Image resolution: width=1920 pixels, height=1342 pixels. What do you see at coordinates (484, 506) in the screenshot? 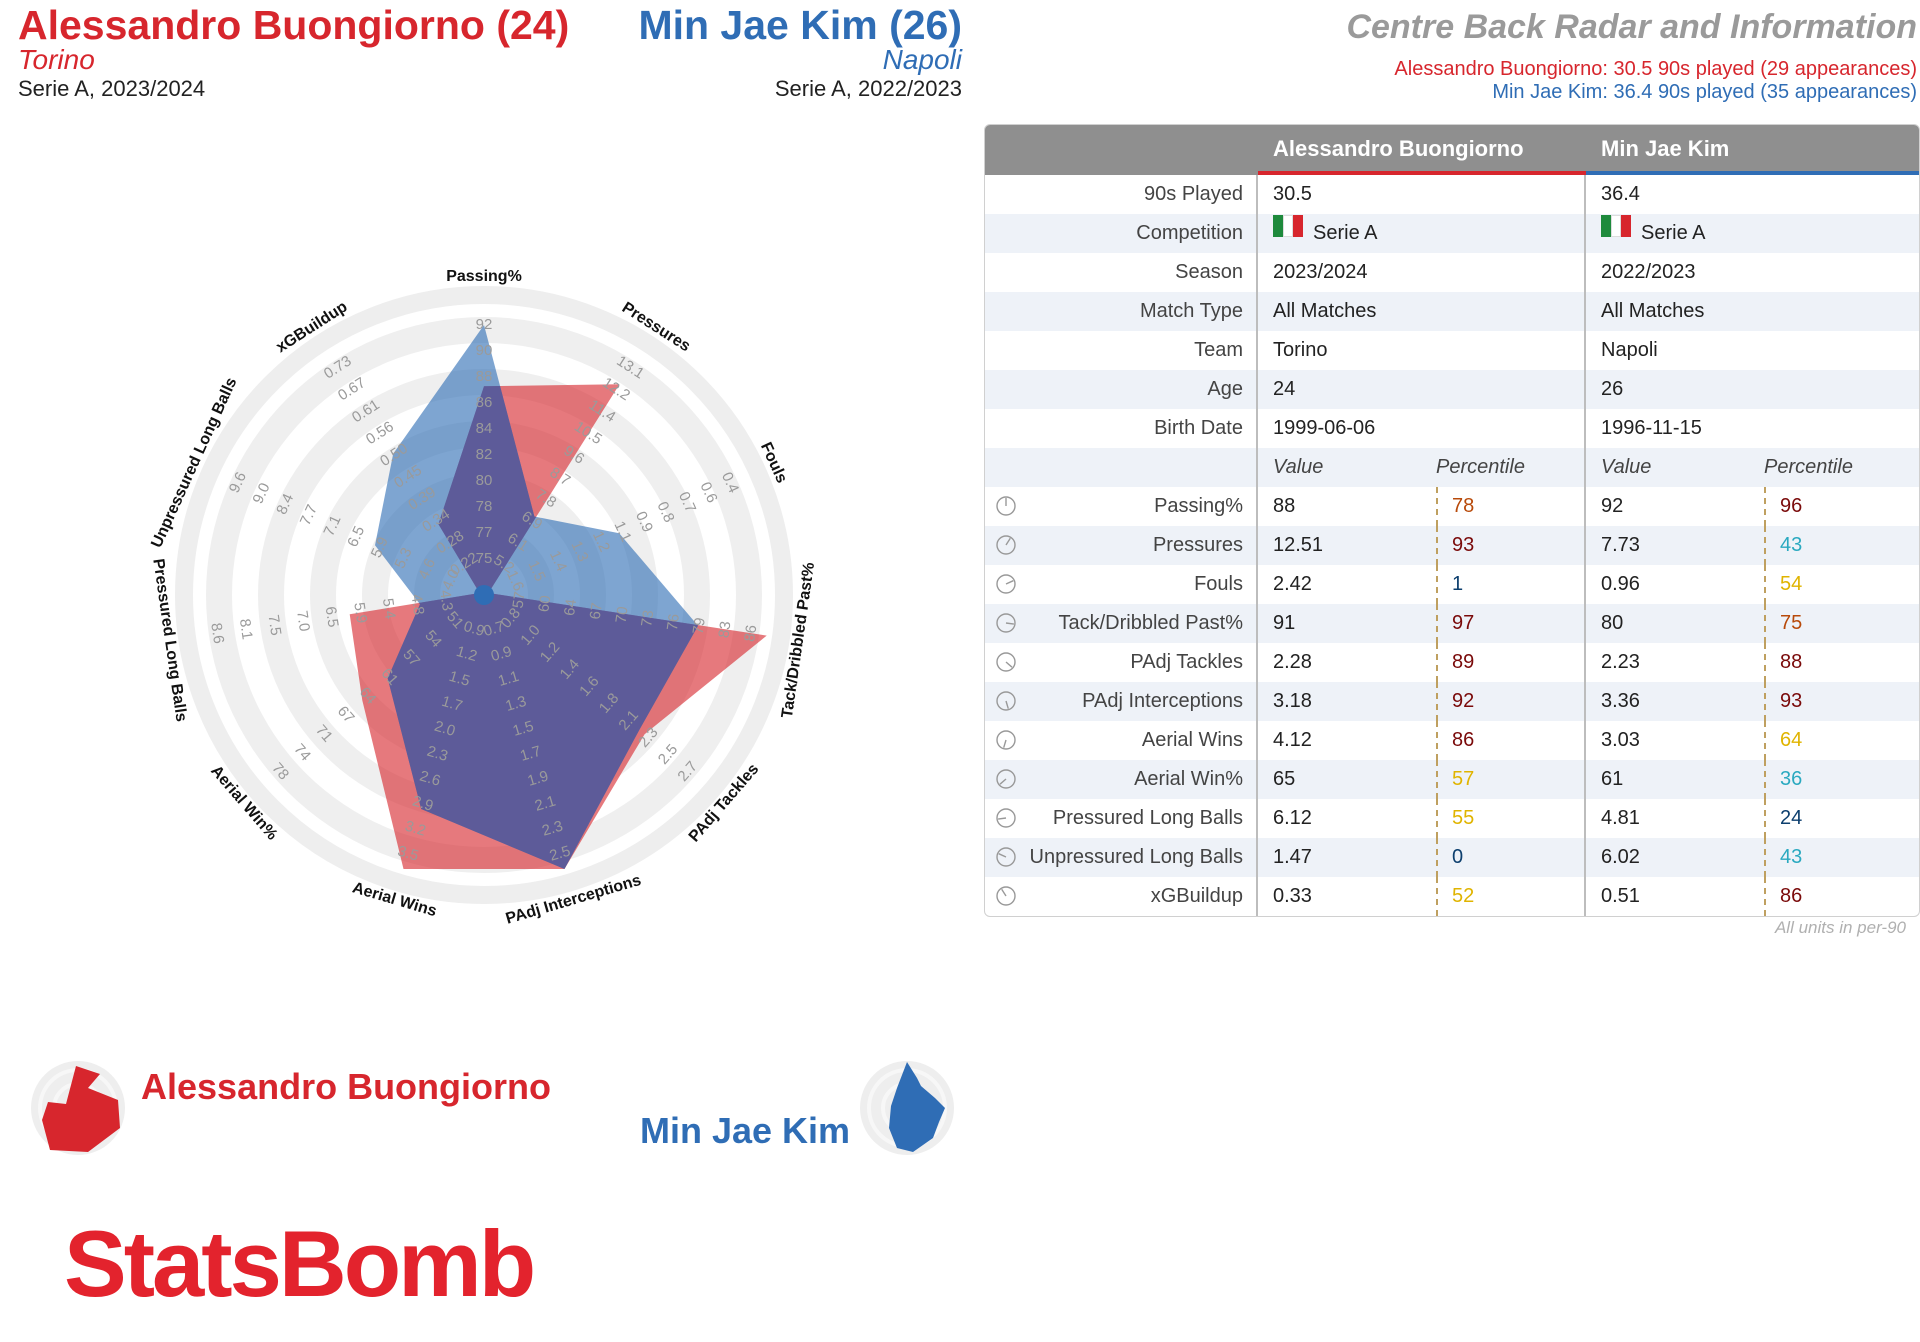
I see `radar-tick-label: 78` at bounding box center [484, 506].